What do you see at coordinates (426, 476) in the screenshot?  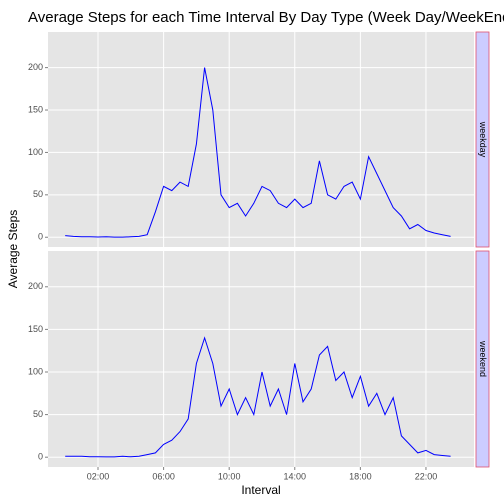 I see `x-tick-label: 22:00` at bounding box center [426, 476].